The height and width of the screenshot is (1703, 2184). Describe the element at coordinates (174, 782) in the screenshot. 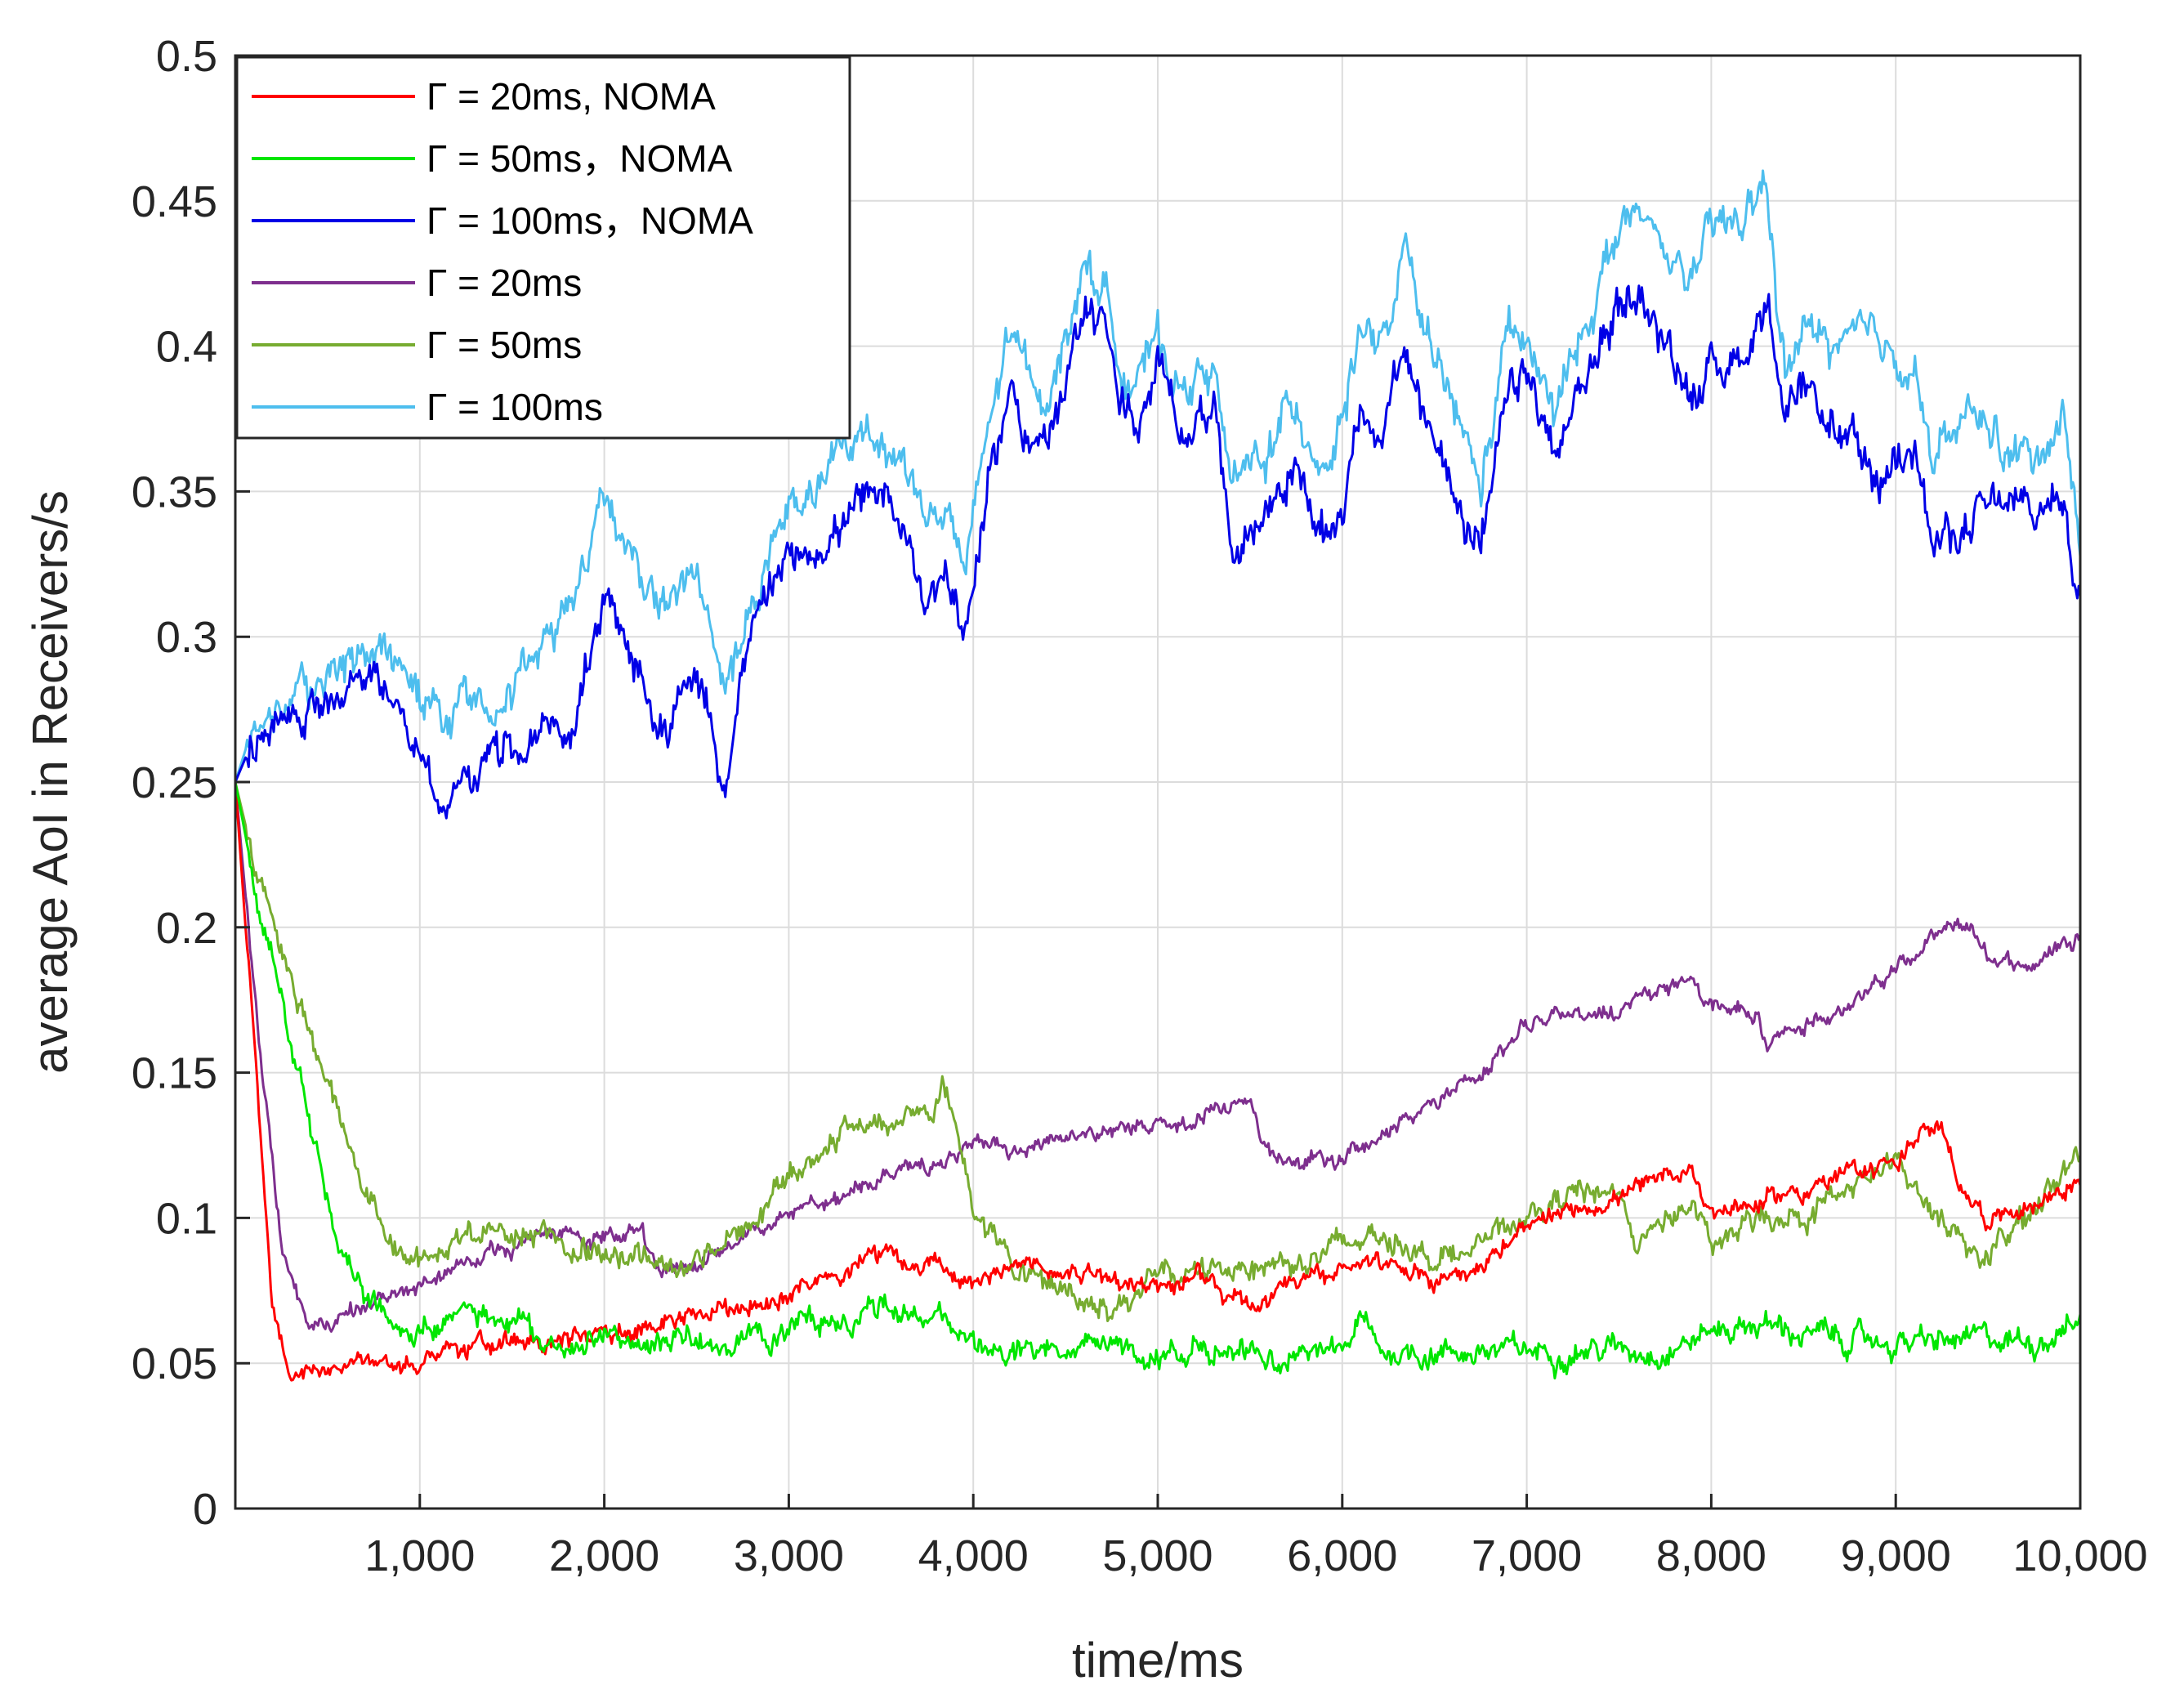

I see `y-tick-label: 0.25` at that location.